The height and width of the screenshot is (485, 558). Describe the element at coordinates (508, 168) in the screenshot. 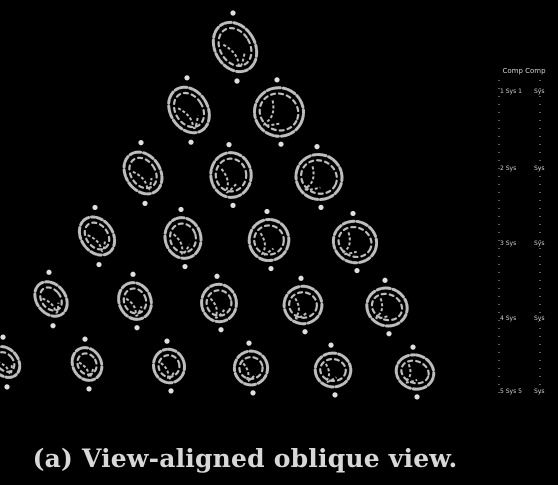

I see `axis-tick-label-left: 2 Sys` at that location.